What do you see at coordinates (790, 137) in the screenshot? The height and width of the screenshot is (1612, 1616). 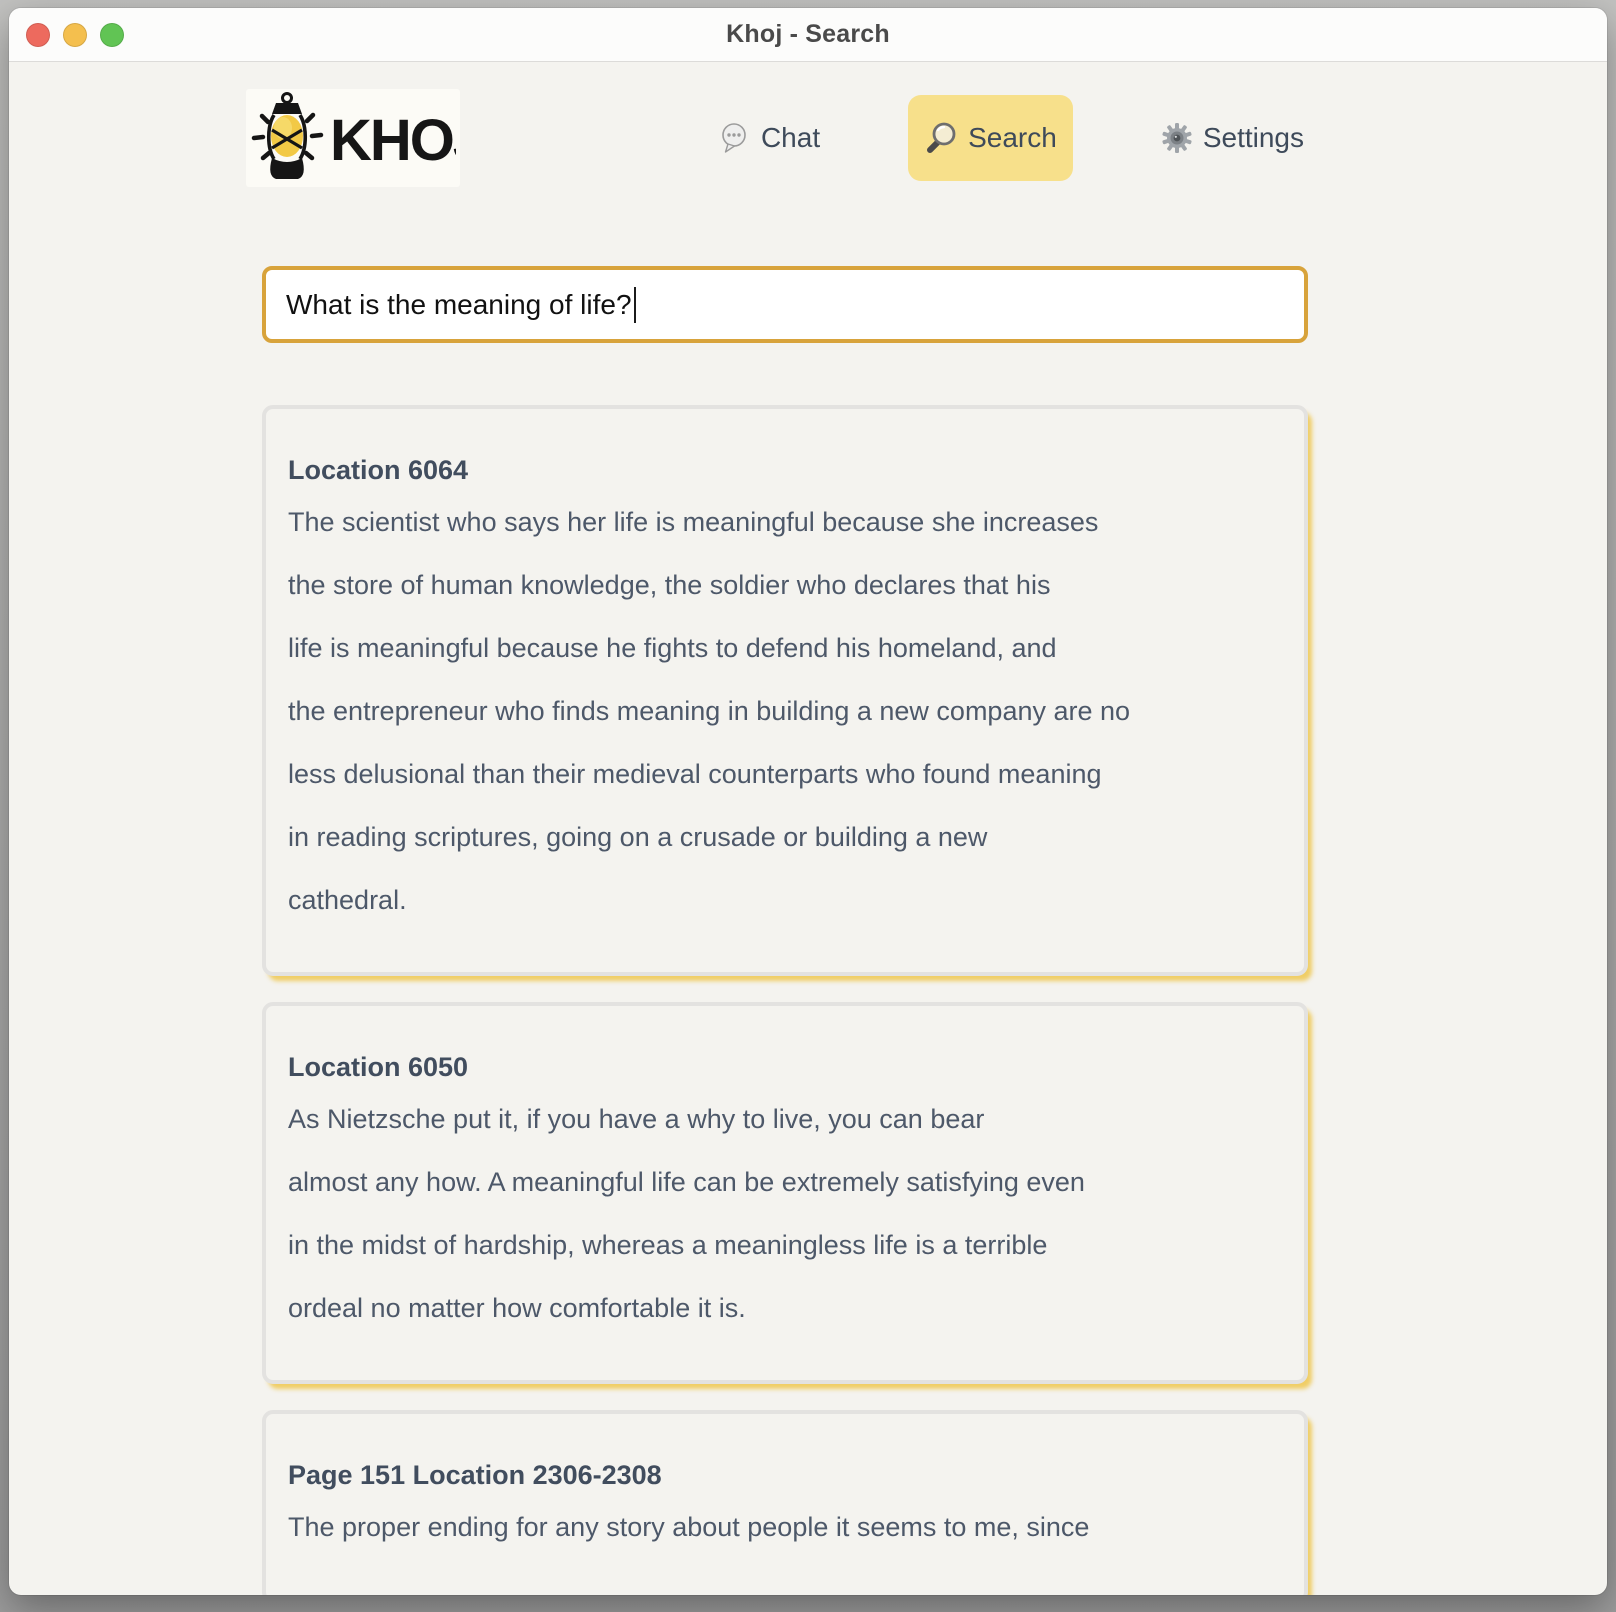 I see `nav-label-chat: Chat` at bounding box center [790, 137].